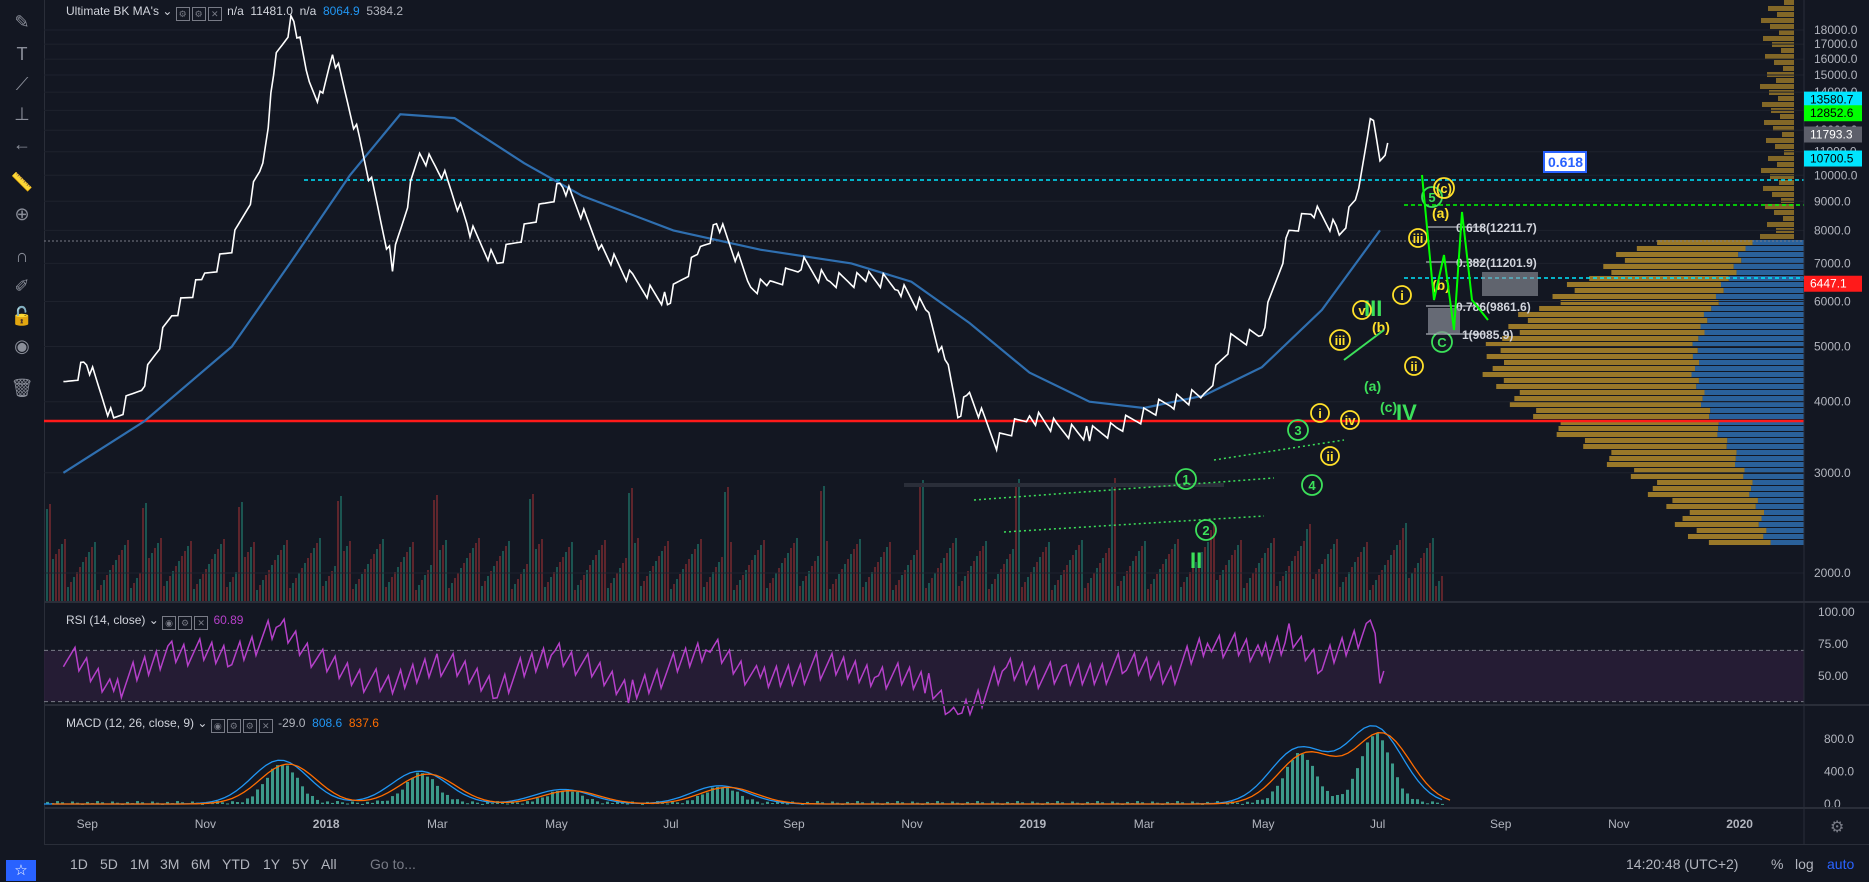 This screenshot has height=882, width=1869. I want to click on rsi-legend: RSI (14, close) ⌄ ◉ ⚙ ✕ 60.89, so click(154, 621).